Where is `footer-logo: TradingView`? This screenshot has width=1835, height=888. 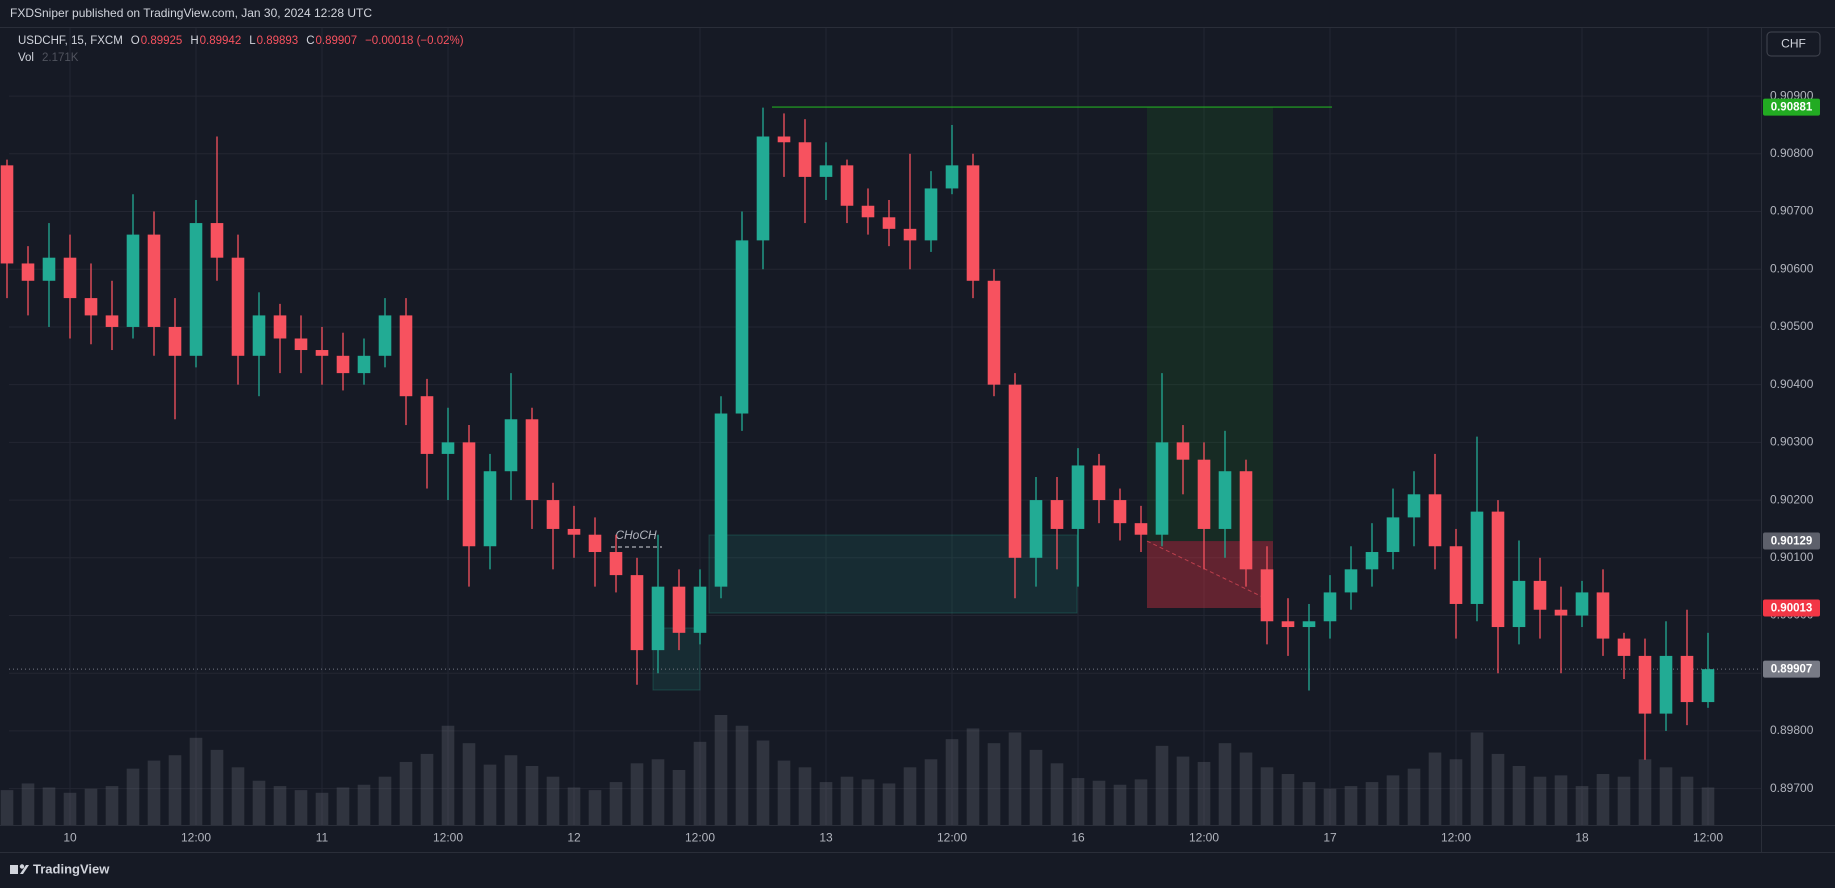
footer-logo: TradingView is located at coordinates (60, 868).